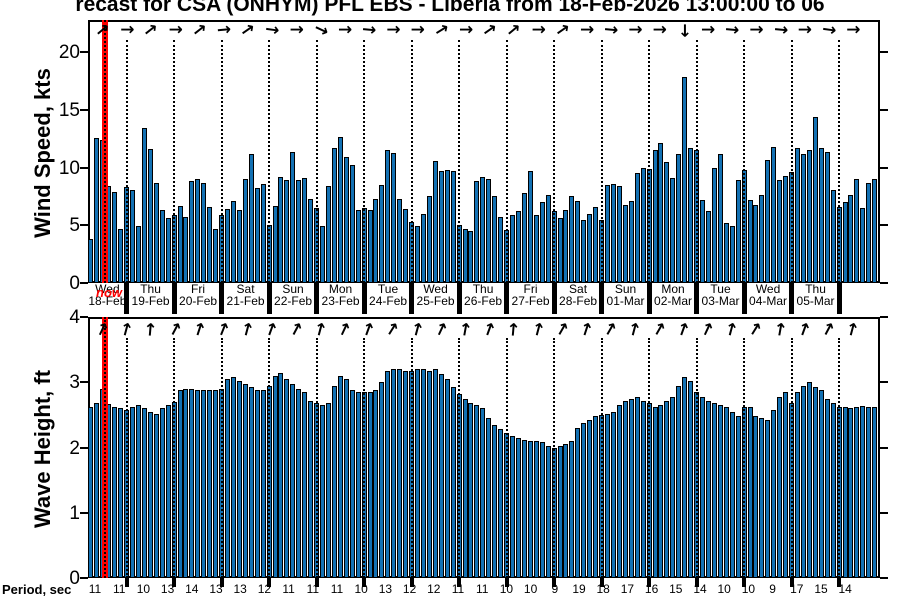 This screenshot has width=900, height=600. What do you see at coordinates (673, 295) in the screenshot?
I see `day-label: Mon 02-Mar` at bounding box center [673, 295].